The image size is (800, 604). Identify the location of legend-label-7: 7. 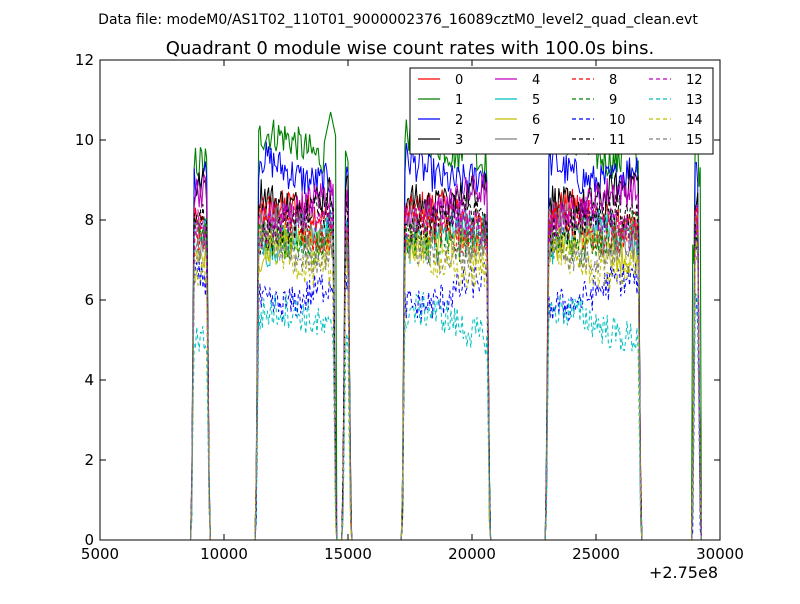
(536, 140).